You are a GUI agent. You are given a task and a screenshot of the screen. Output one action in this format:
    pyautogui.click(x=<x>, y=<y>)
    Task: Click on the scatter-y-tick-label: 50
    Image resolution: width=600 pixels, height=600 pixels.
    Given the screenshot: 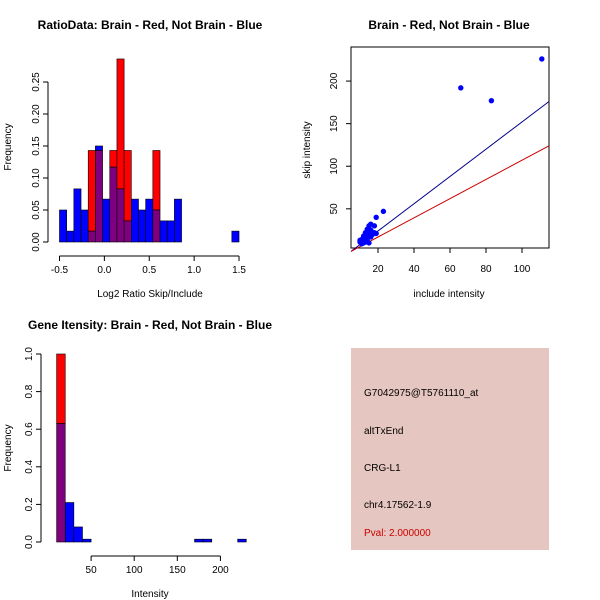 What is the action you would take?
    pyautogui.click(x=334, y=209)
    